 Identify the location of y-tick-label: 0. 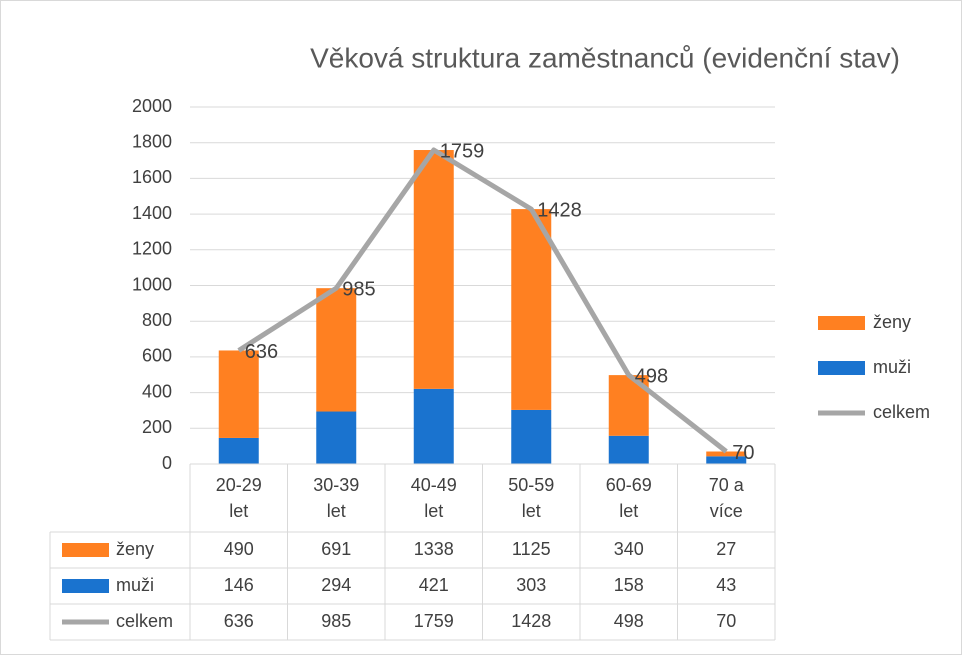
(167, 463).